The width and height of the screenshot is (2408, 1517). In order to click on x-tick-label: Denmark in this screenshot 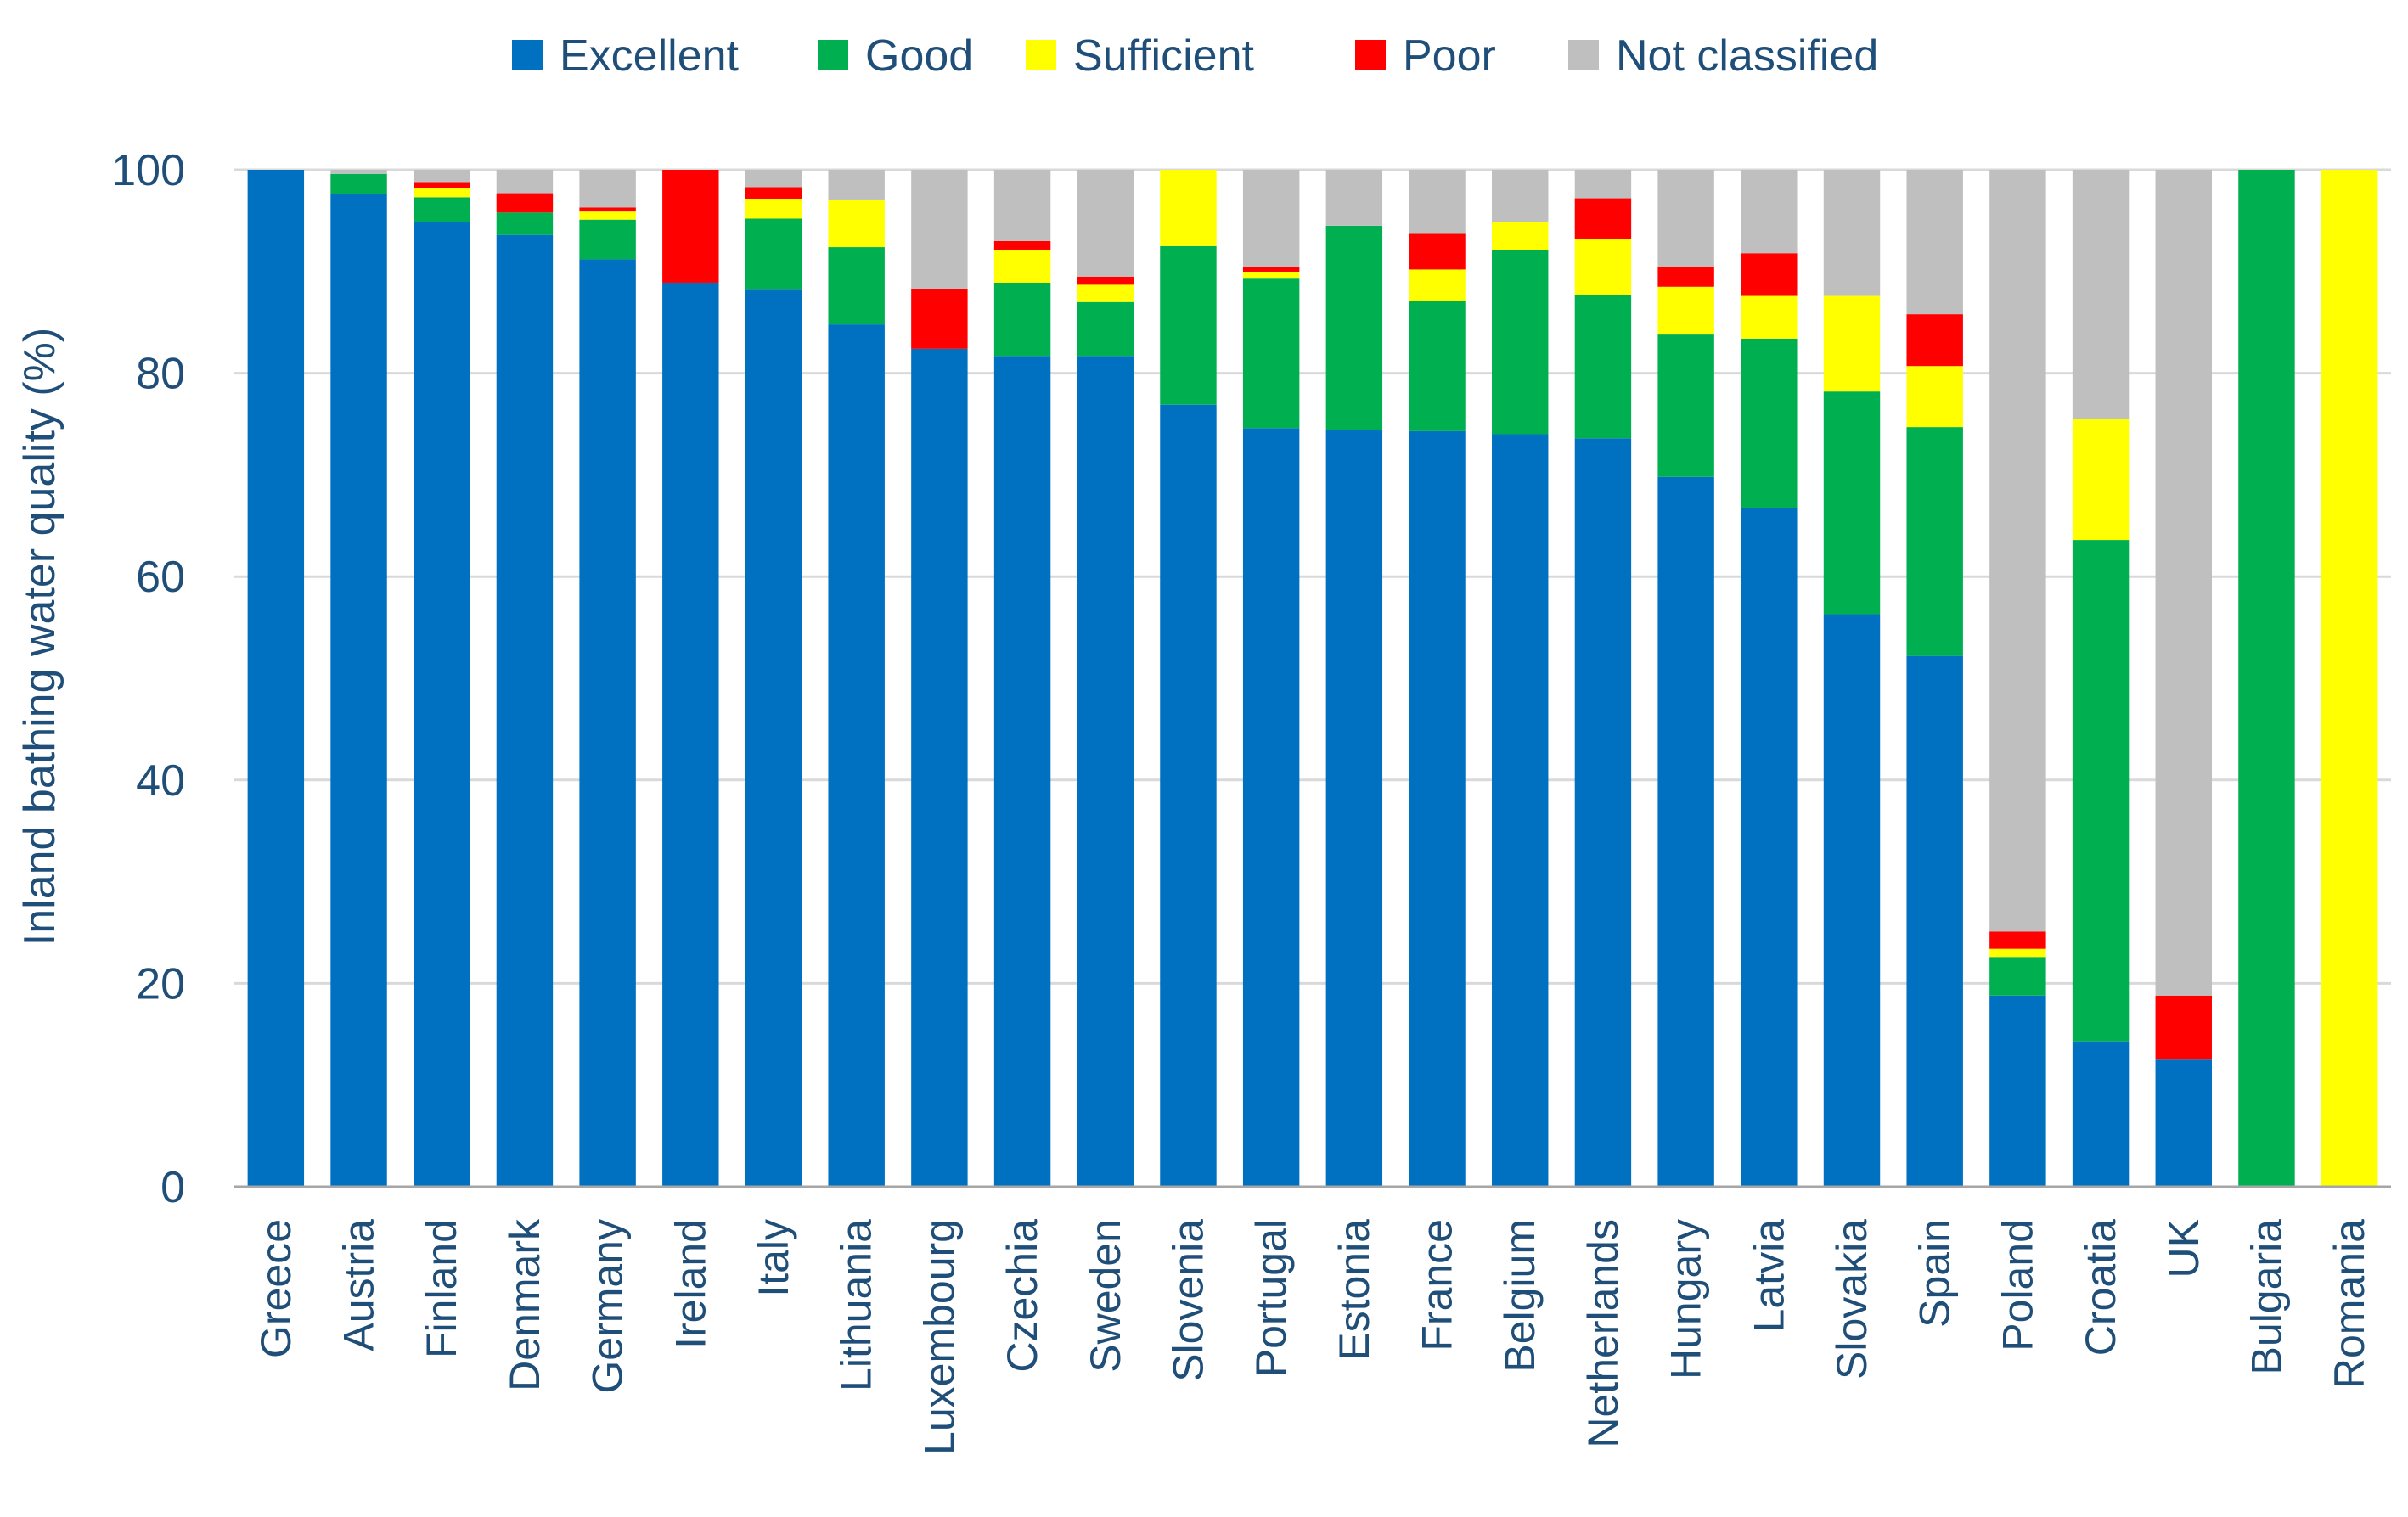, I will do `click(525, 1304)`.